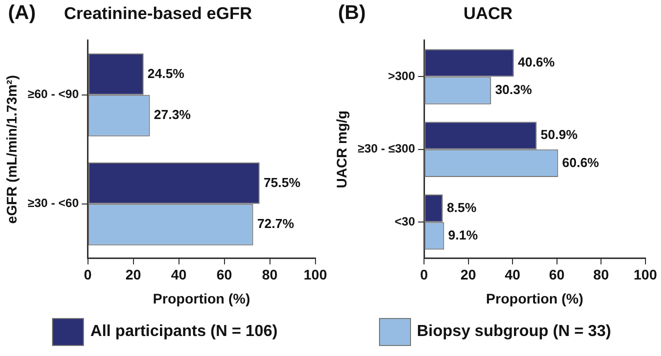  I want to click on y-tick-label: ≥60 - <90, so click(54, 94).